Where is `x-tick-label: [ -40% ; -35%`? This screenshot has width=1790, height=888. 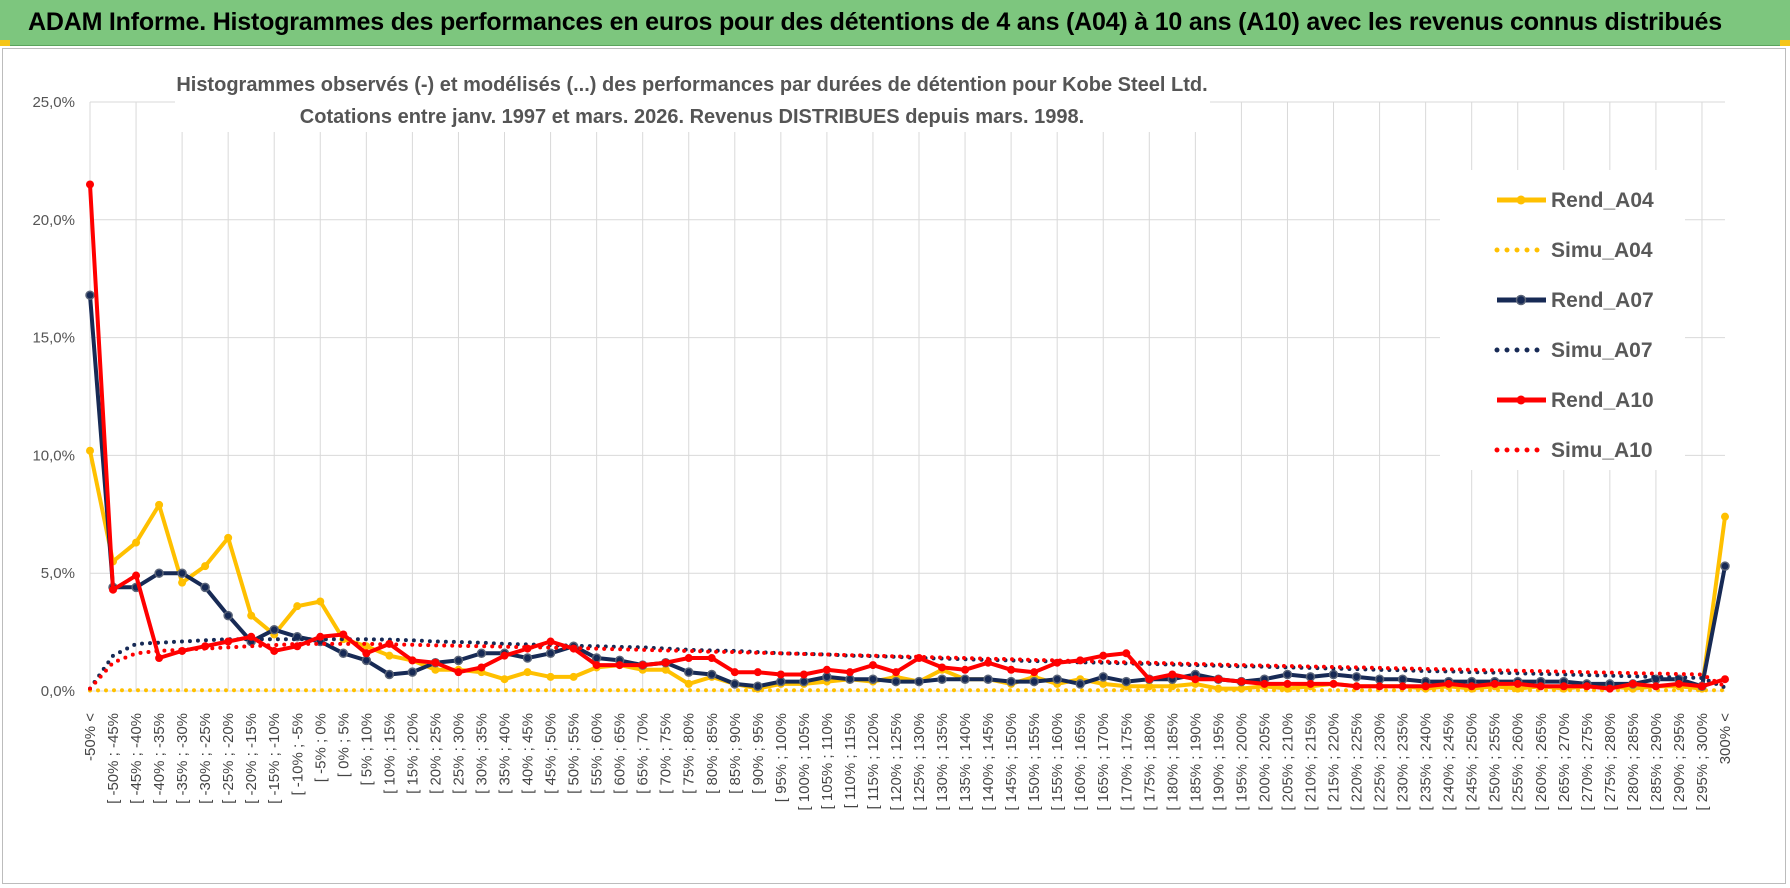 x-tick-label: [ -40% ; -35% is located at coordinates (159, 758).